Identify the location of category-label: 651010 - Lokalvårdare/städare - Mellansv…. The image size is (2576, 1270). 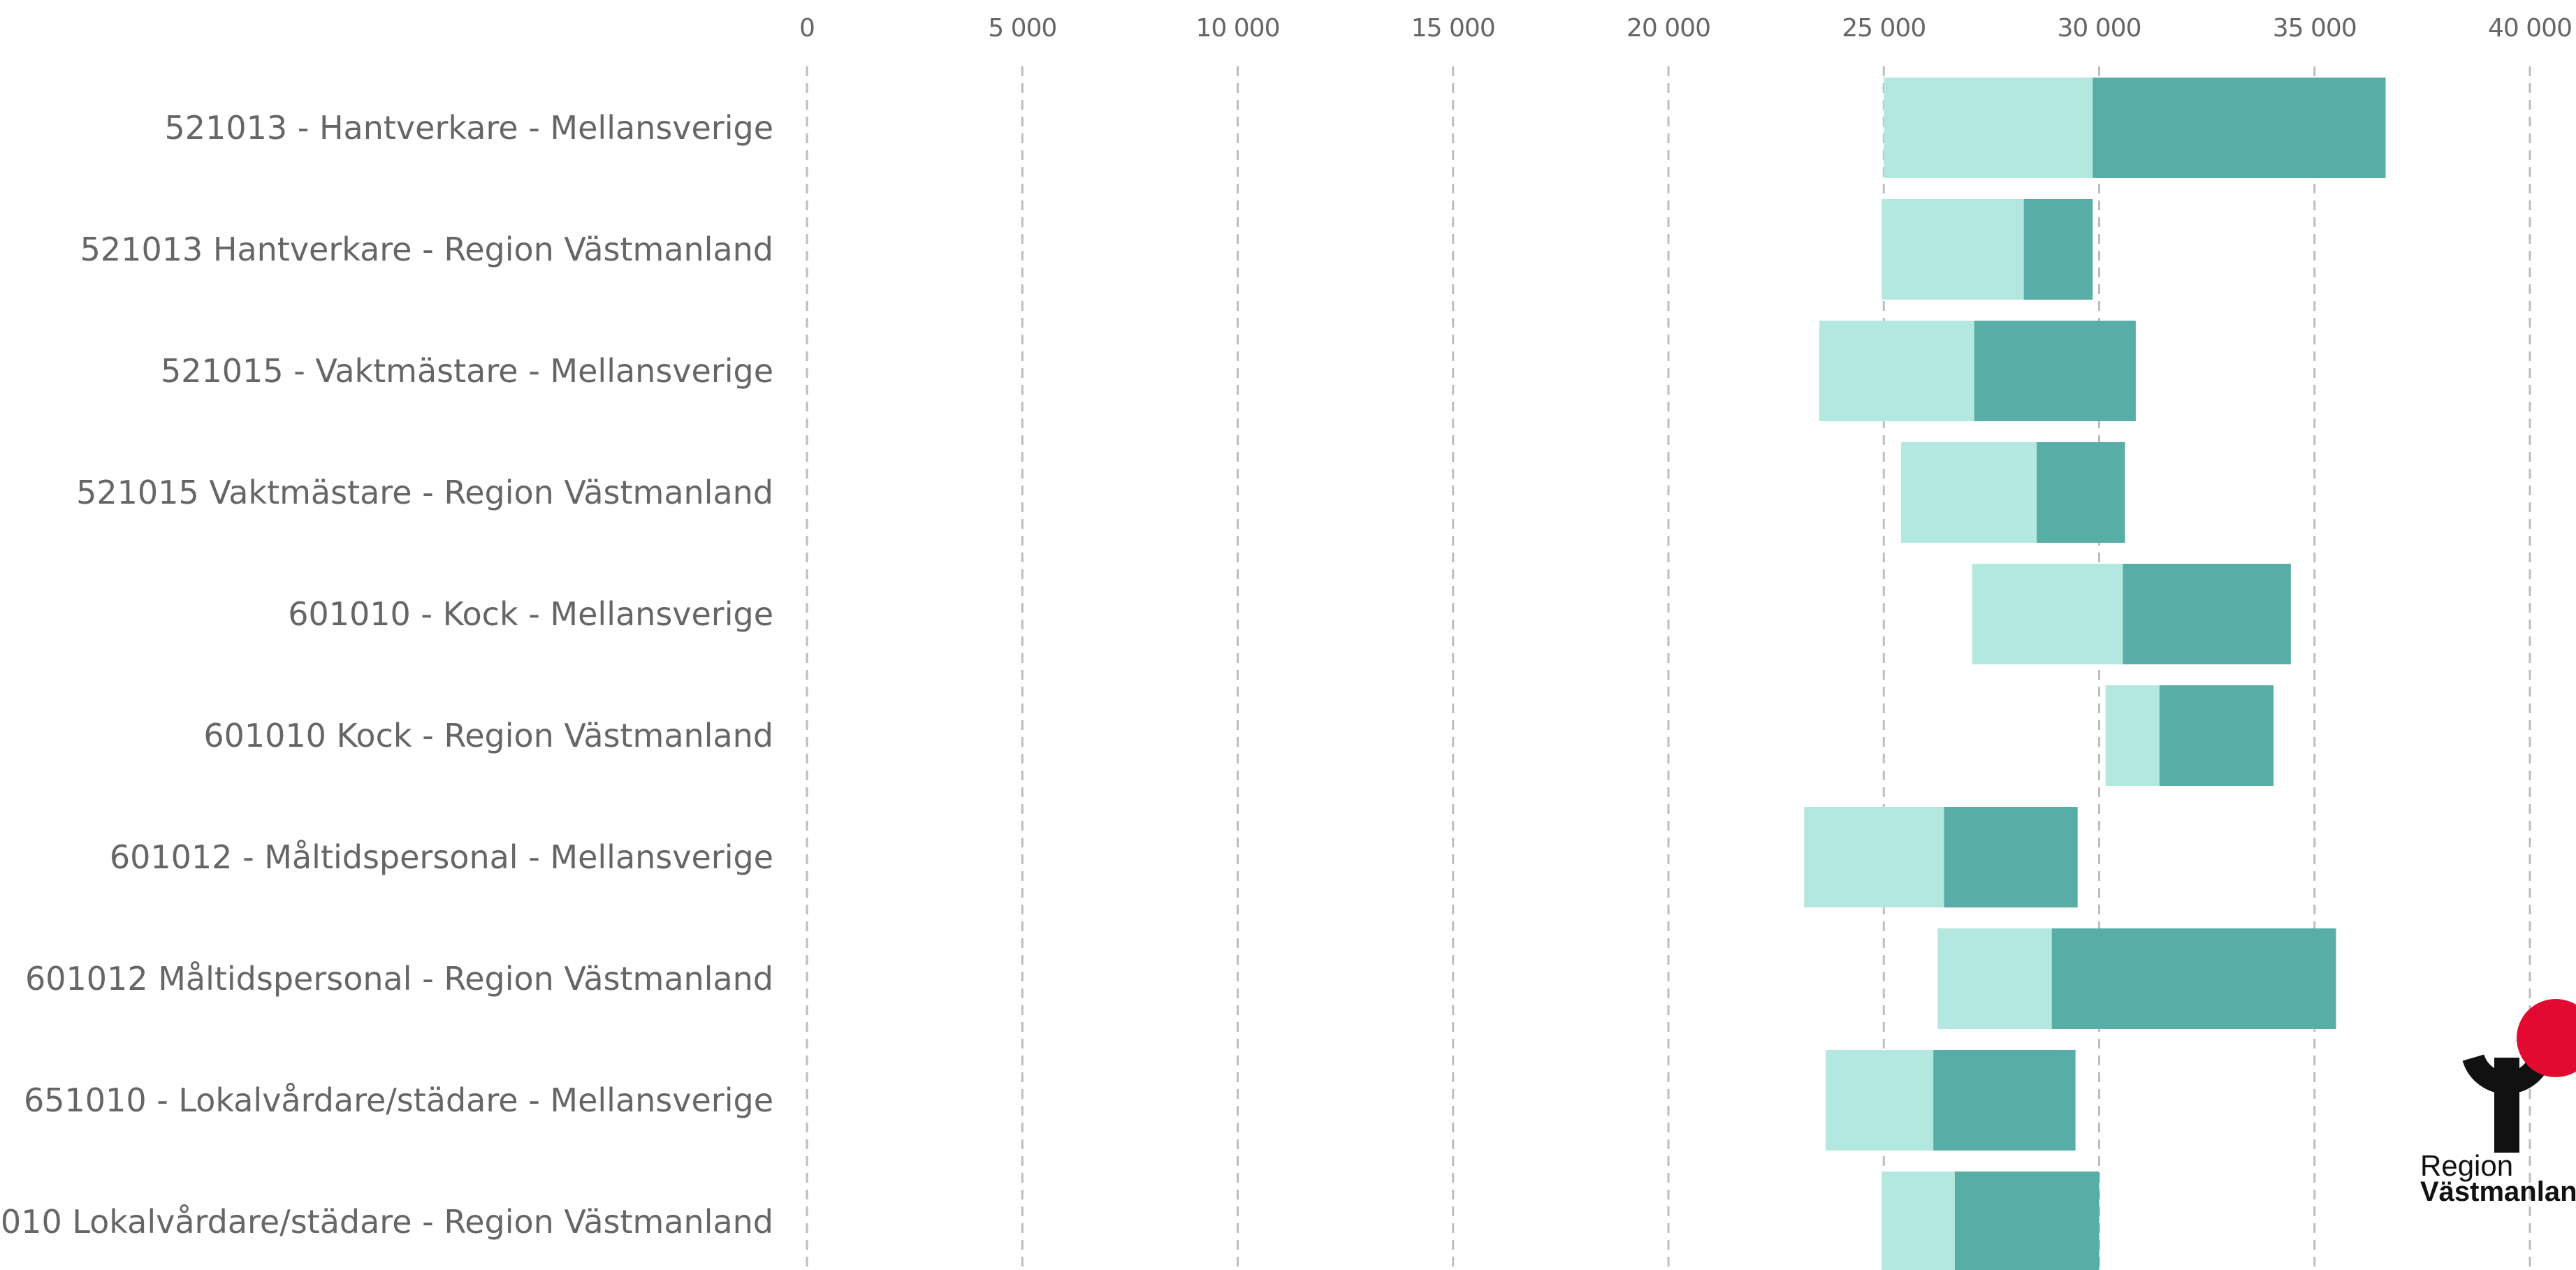
(398, 1100).